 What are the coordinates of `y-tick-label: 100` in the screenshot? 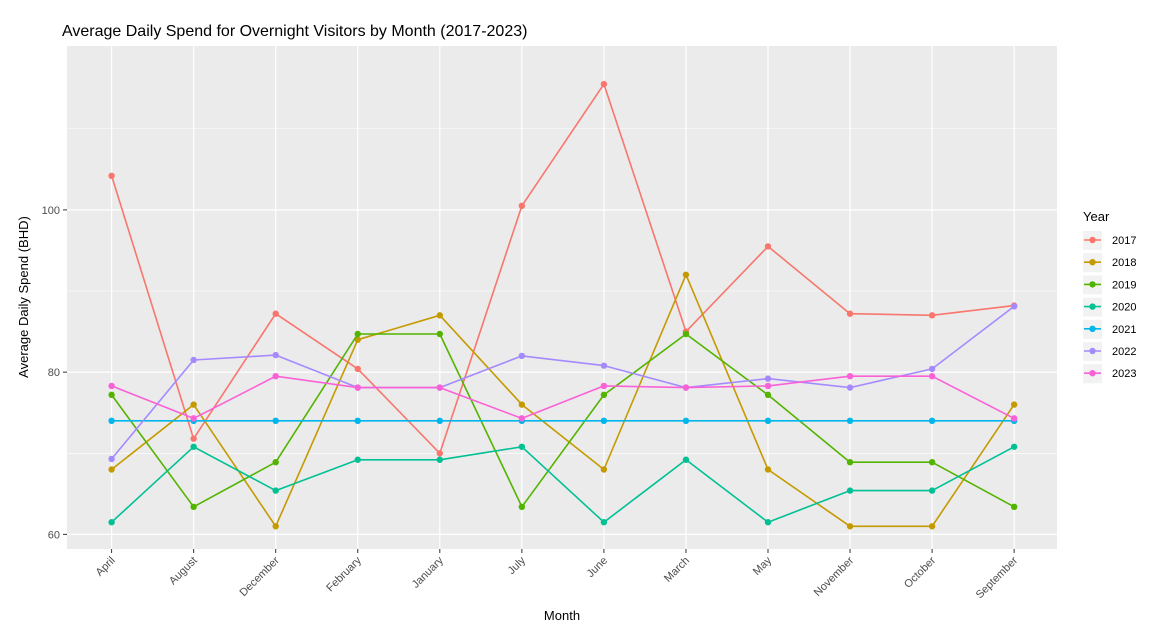 It's located at (51, 211).